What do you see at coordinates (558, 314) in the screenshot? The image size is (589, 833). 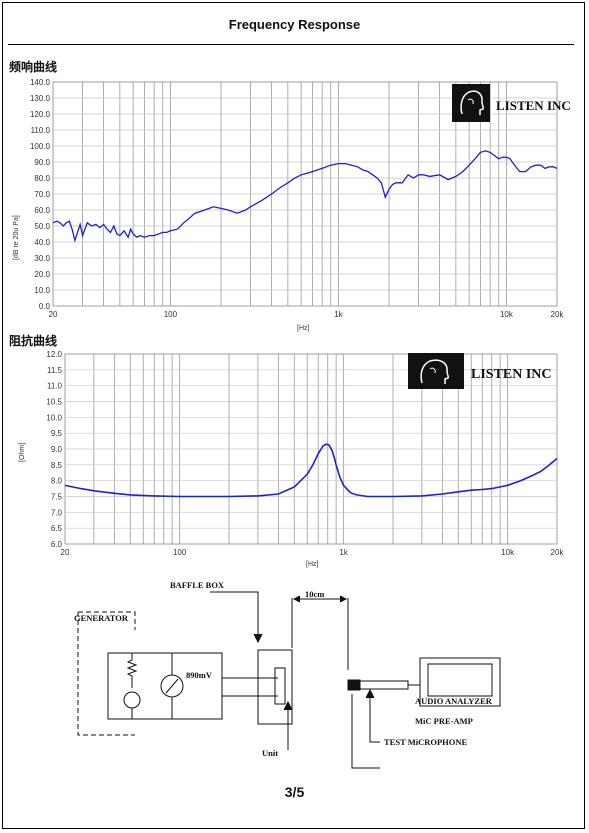 I see `fr-x-tick-label: 20k` at bounding box center [558, 314].